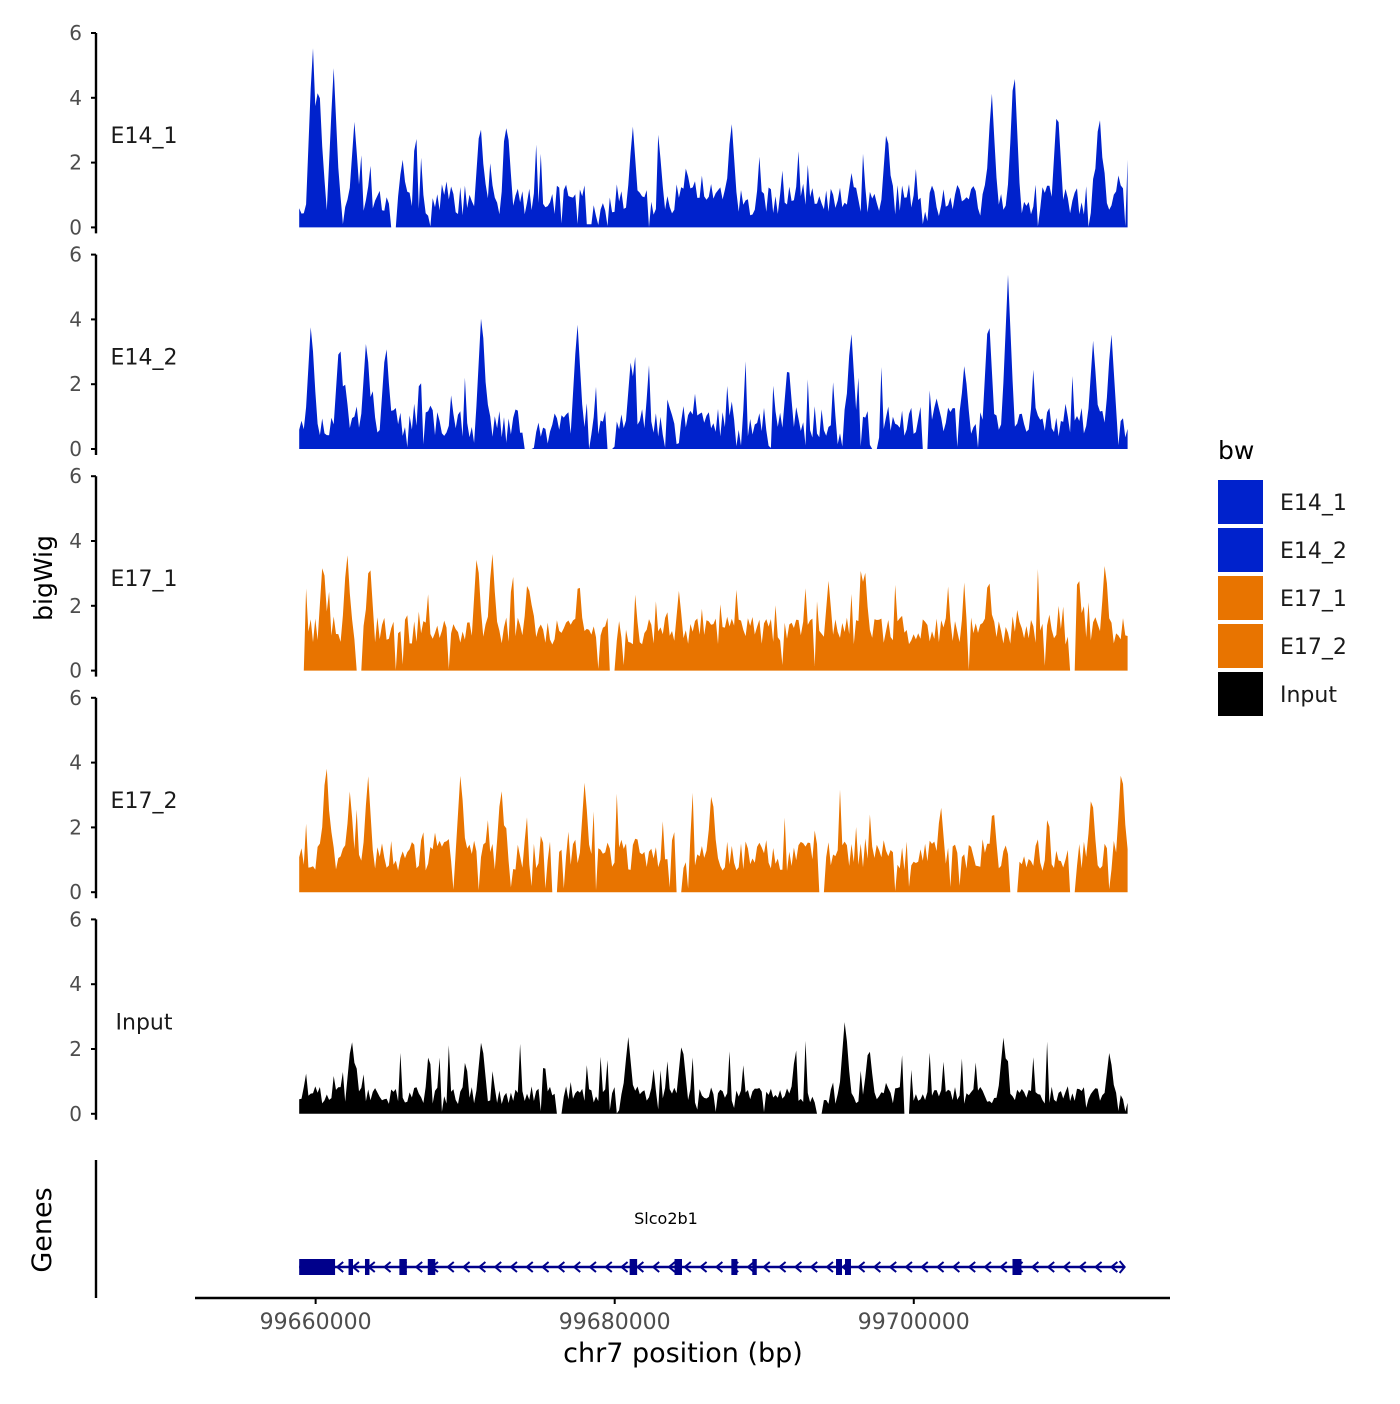  What do you see at coordinates (144, 801) in the screenshot?
I see `panel-label: E17_2` at bounding box center [144, 801].